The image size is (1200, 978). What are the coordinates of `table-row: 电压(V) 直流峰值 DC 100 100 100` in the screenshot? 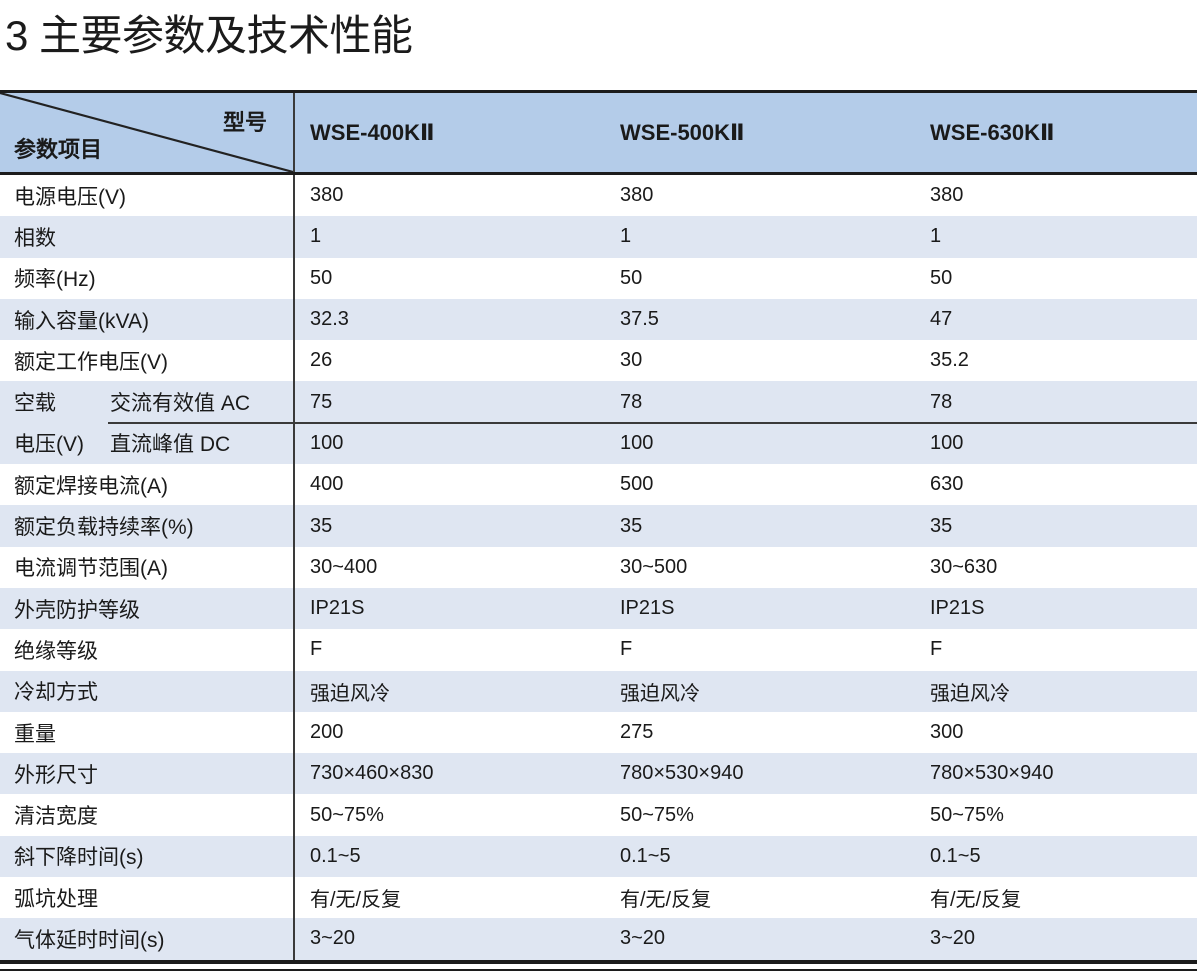 It's located at (598, 443).